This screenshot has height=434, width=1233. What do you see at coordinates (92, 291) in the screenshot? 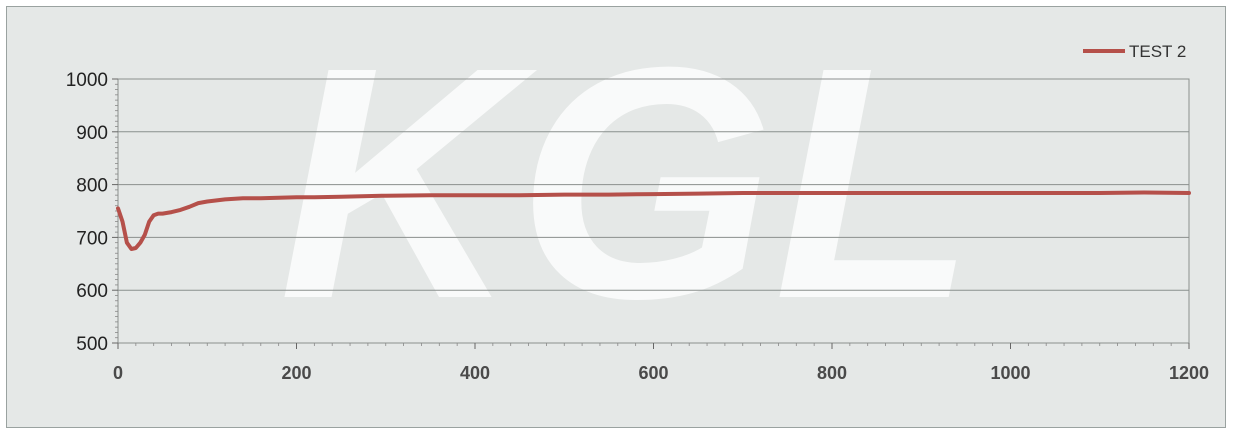
I see `y-tick-label-600: 600` at bounding box center [92, 291].